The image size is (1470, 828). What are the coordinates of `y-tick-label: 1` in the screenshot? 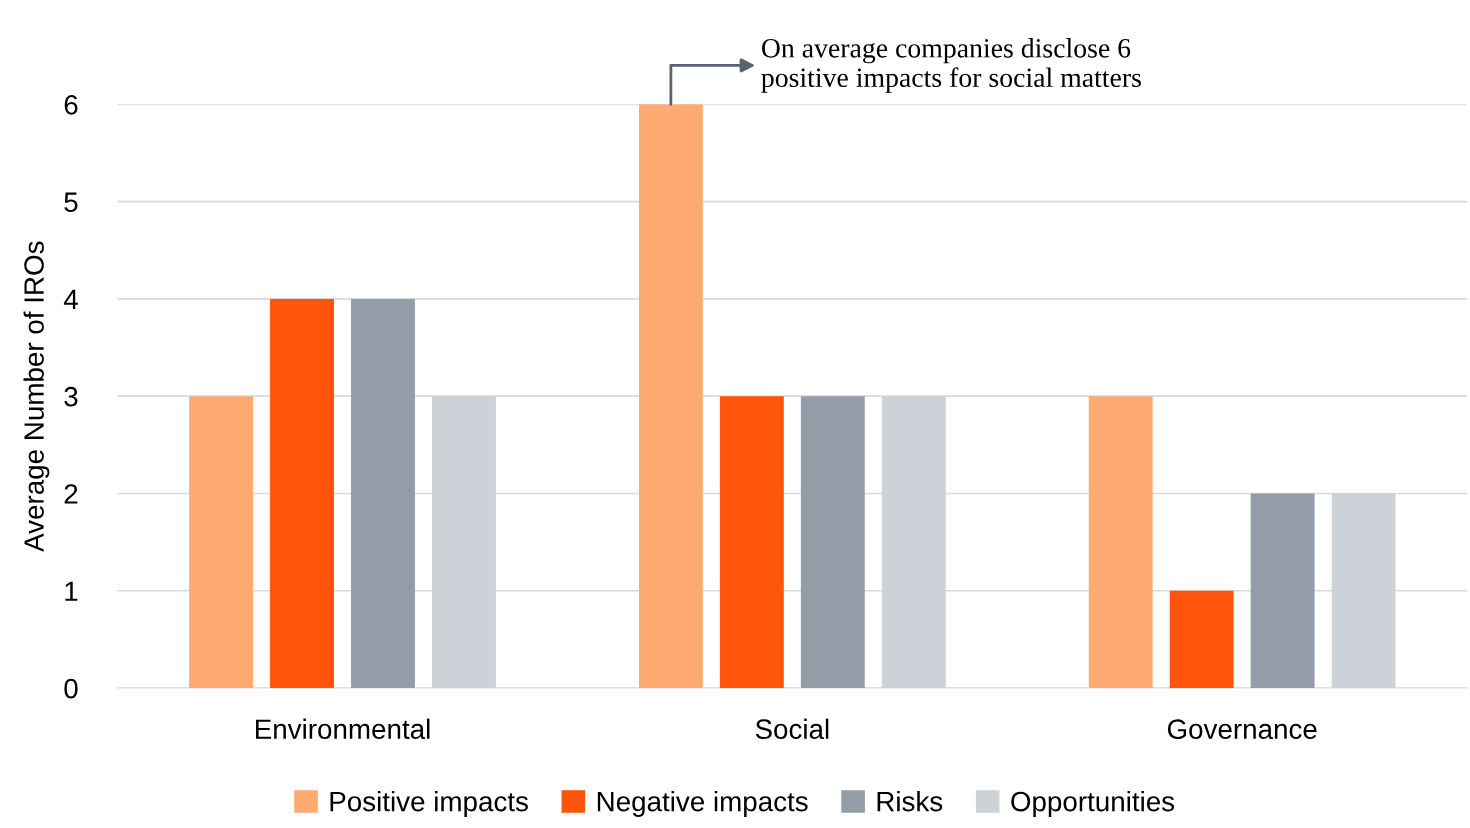 It's located at (71, 591).